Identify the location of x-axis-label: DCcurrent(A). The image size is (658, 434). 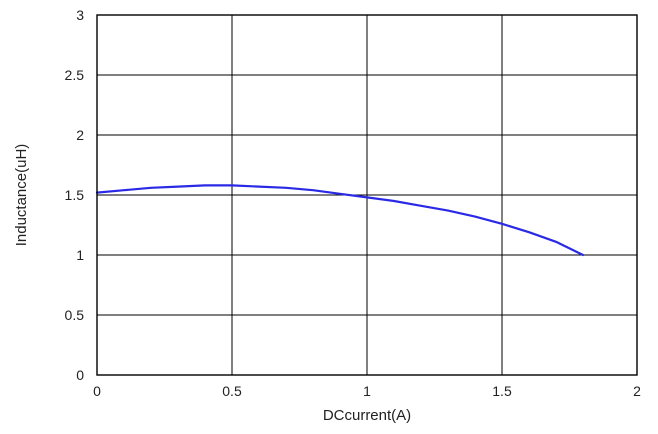
(367, 415).